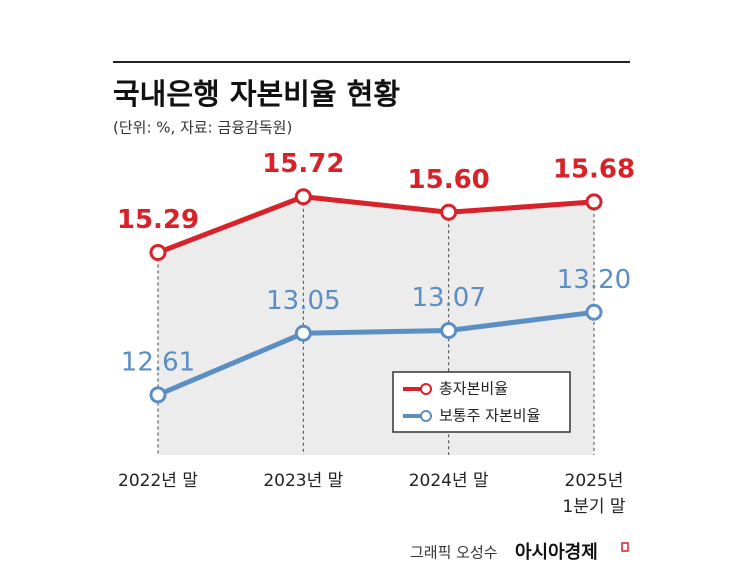 Image resolution: width=745 pixels, height=581 pixels. Describe the element at coordinates (481, 402) in the screenshot. I see `legend-box` at that location.